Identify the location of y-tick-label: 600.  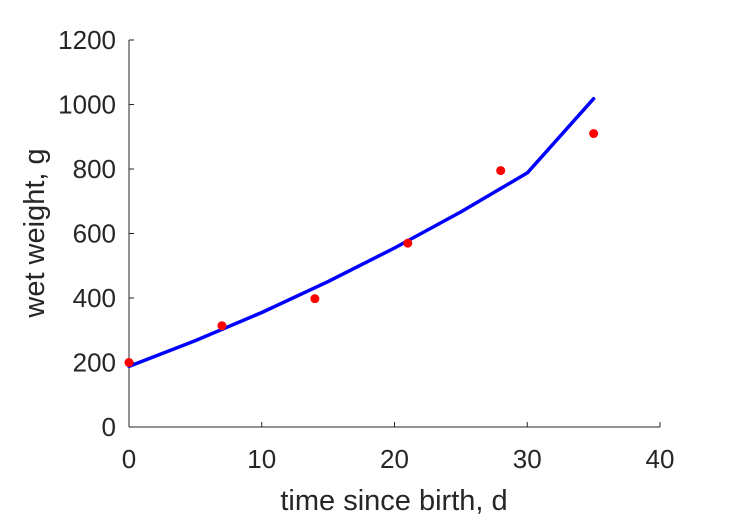
(94, 234).